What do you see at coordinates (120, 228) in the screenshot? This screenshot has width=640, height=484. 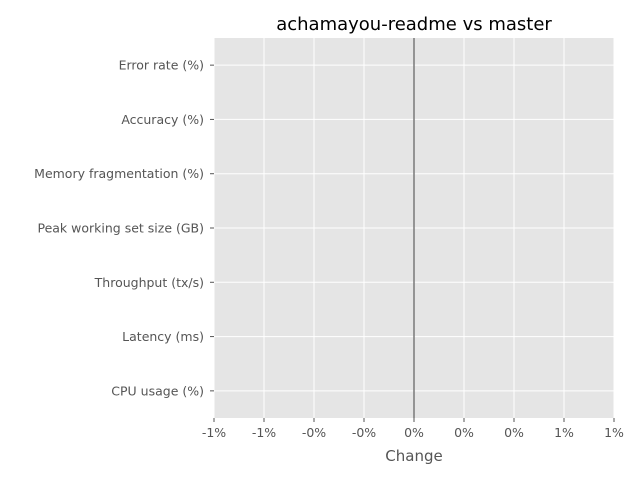 I see `y-tick-label: Peak working set size (GB)` at bounding box center [120, 228].